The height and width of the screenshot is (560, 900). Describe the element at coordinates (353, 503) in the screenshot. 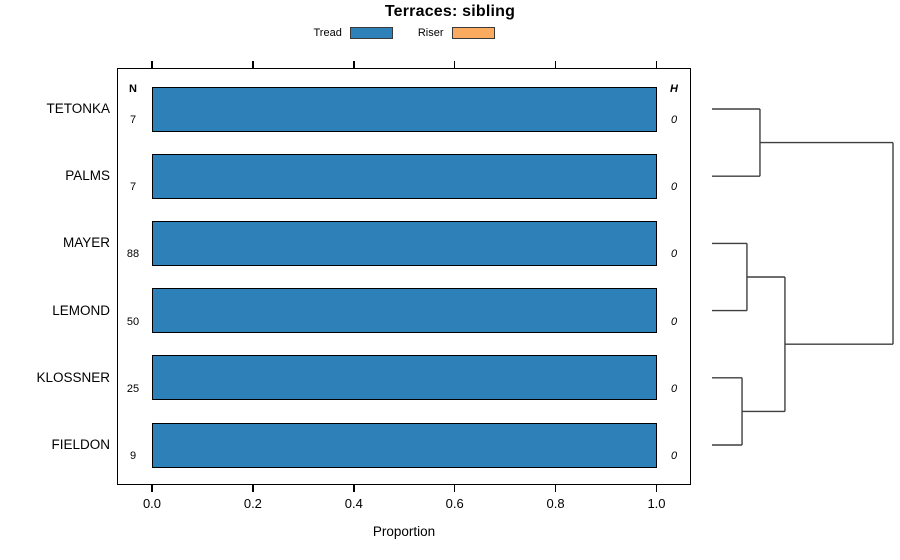

I see `x-axis-tick-label: 0.4` at that location.